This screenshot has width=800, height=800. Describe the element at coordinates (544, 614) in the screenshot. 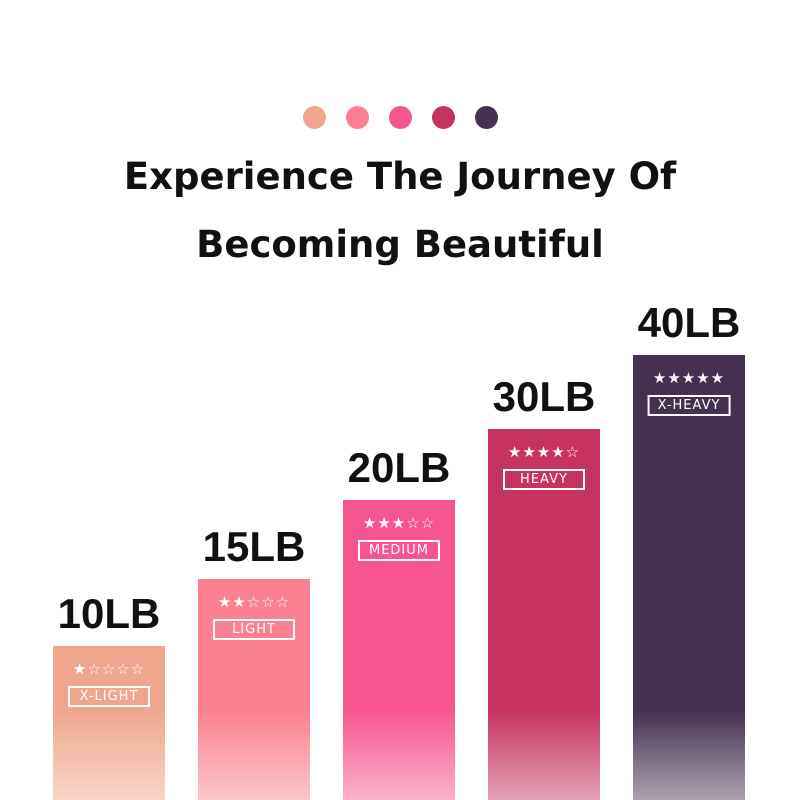

I see `bar-30lb: ★★★★☆ HEAVY` at that location.